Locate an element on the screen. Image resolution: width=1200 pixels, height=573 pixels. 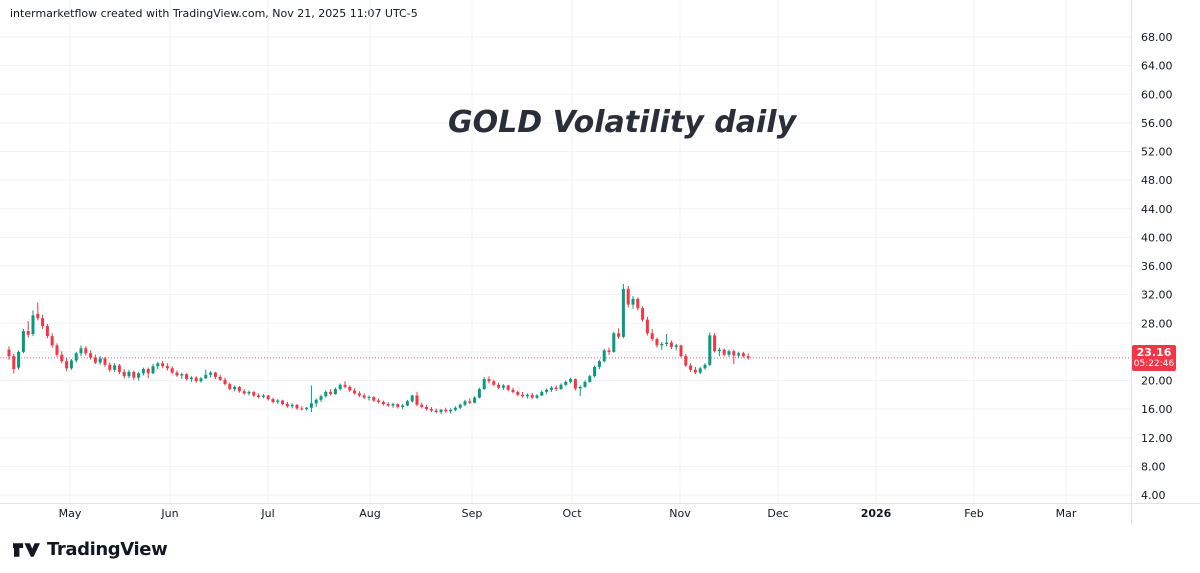
svg-text: 68.00 is located at coordinates (1157, 37).